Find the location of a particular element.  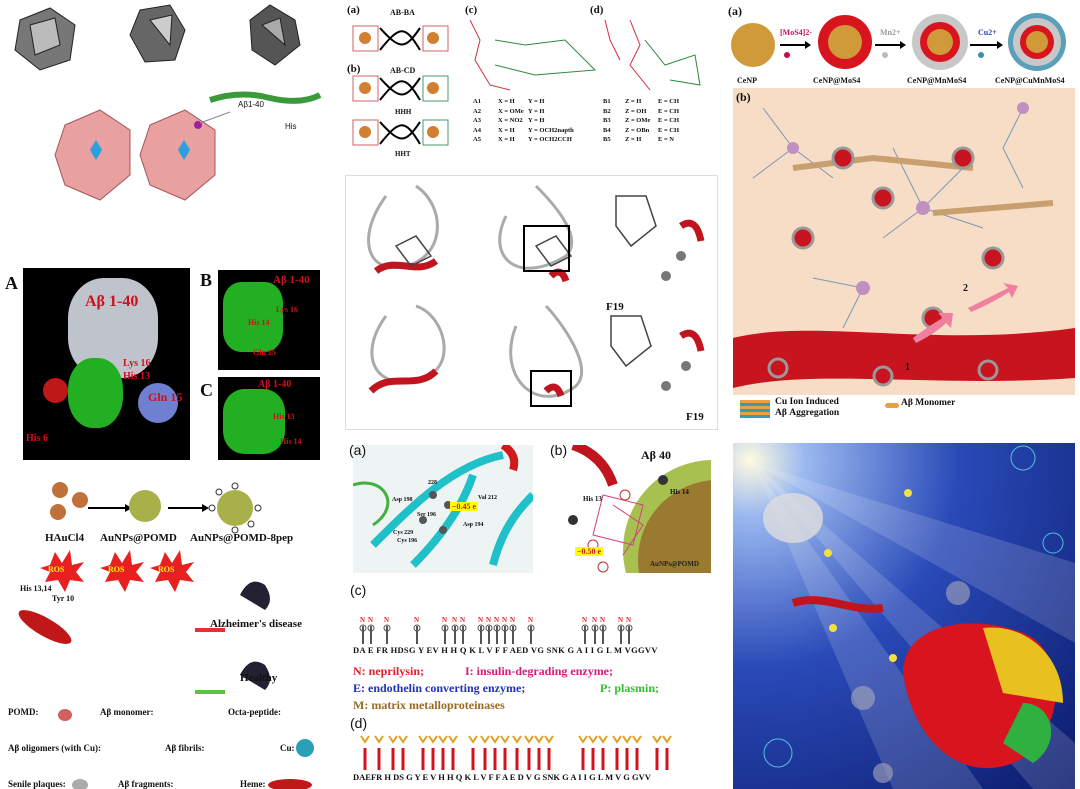

table-cell: B5 is located at coordinates (607, 139).